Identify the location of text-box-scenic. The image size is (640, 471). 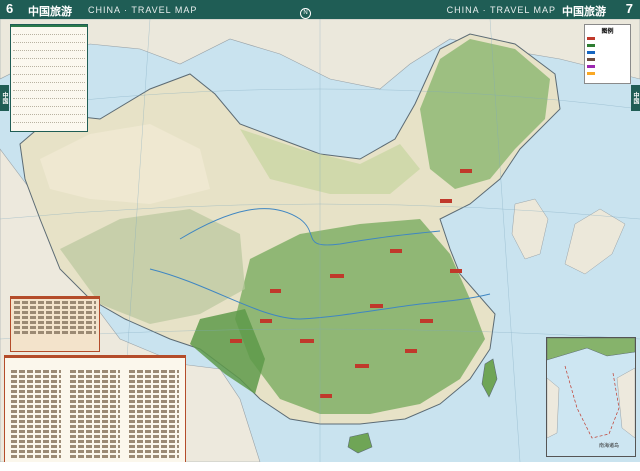
(55, 324).